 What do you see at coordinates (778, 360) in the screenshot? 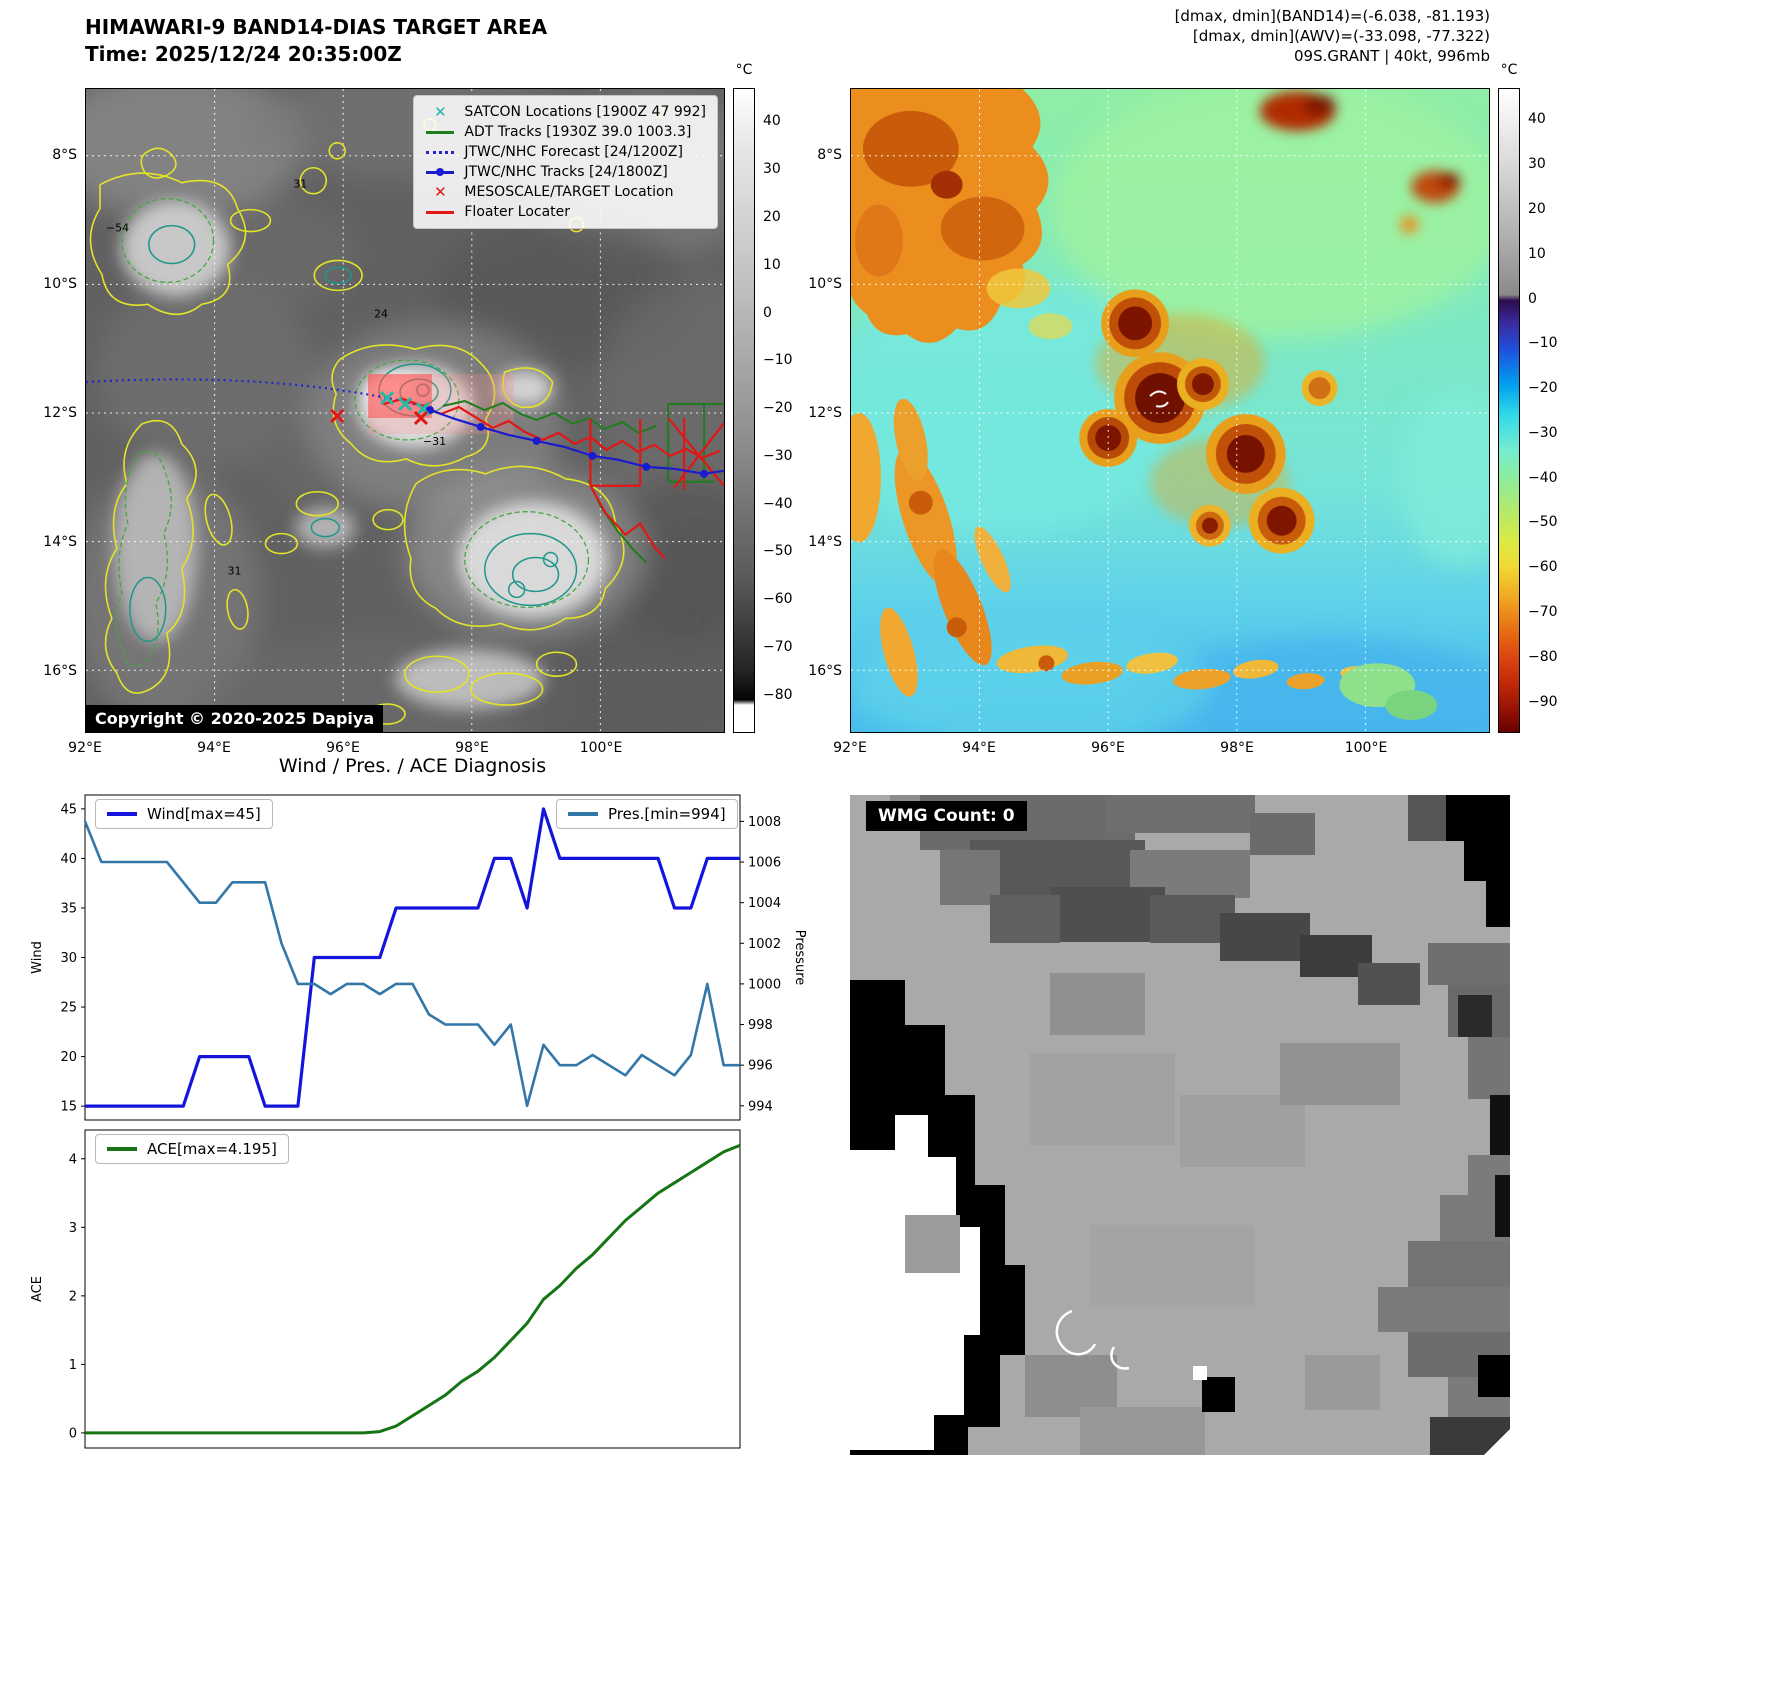
I see `colorbar-tick-label: −10` at bounding box center [778, 360].